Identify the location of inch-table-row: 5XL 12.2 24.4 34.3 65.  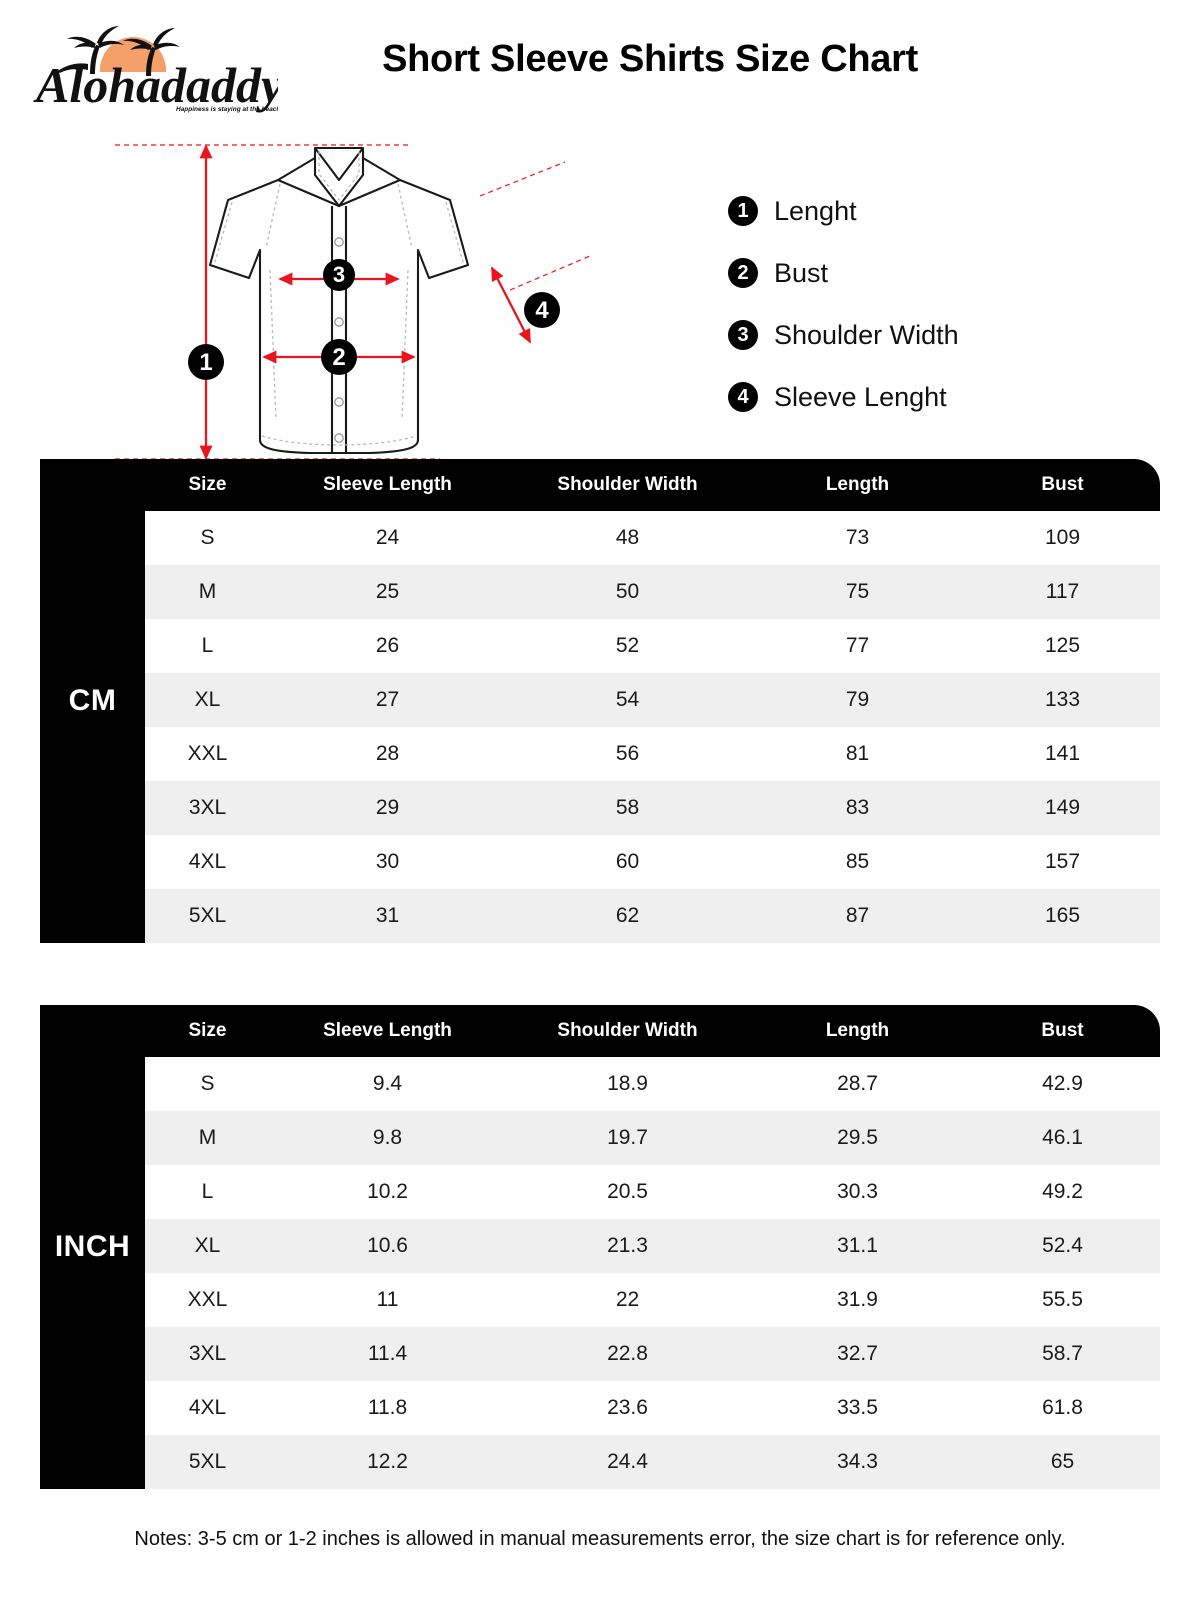
(600, 1462).